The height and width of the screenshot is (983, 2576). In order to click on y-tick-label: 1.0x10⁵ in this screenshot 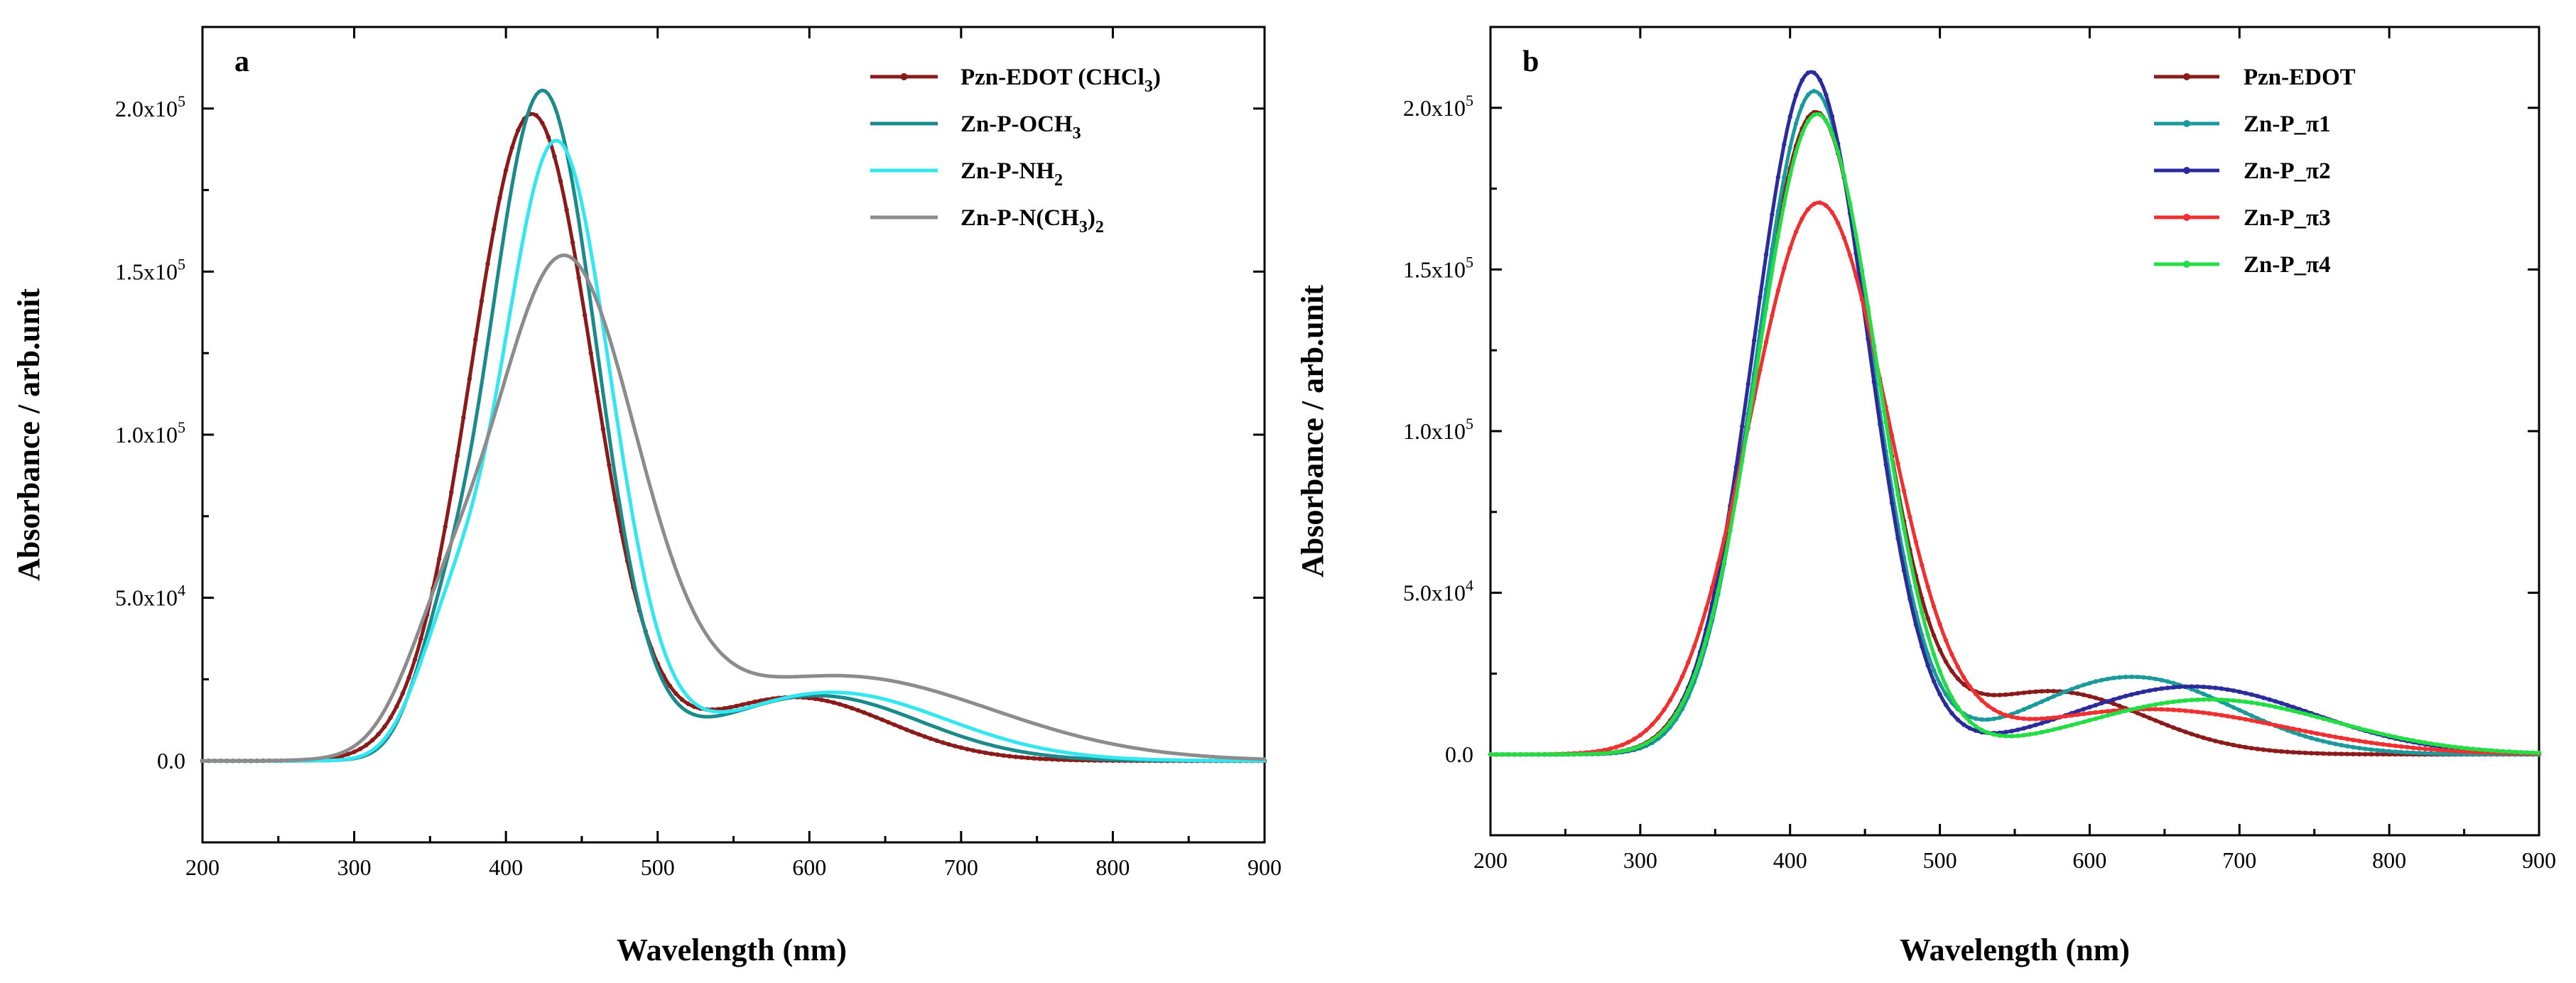, I will do `click(1438, 429)`.